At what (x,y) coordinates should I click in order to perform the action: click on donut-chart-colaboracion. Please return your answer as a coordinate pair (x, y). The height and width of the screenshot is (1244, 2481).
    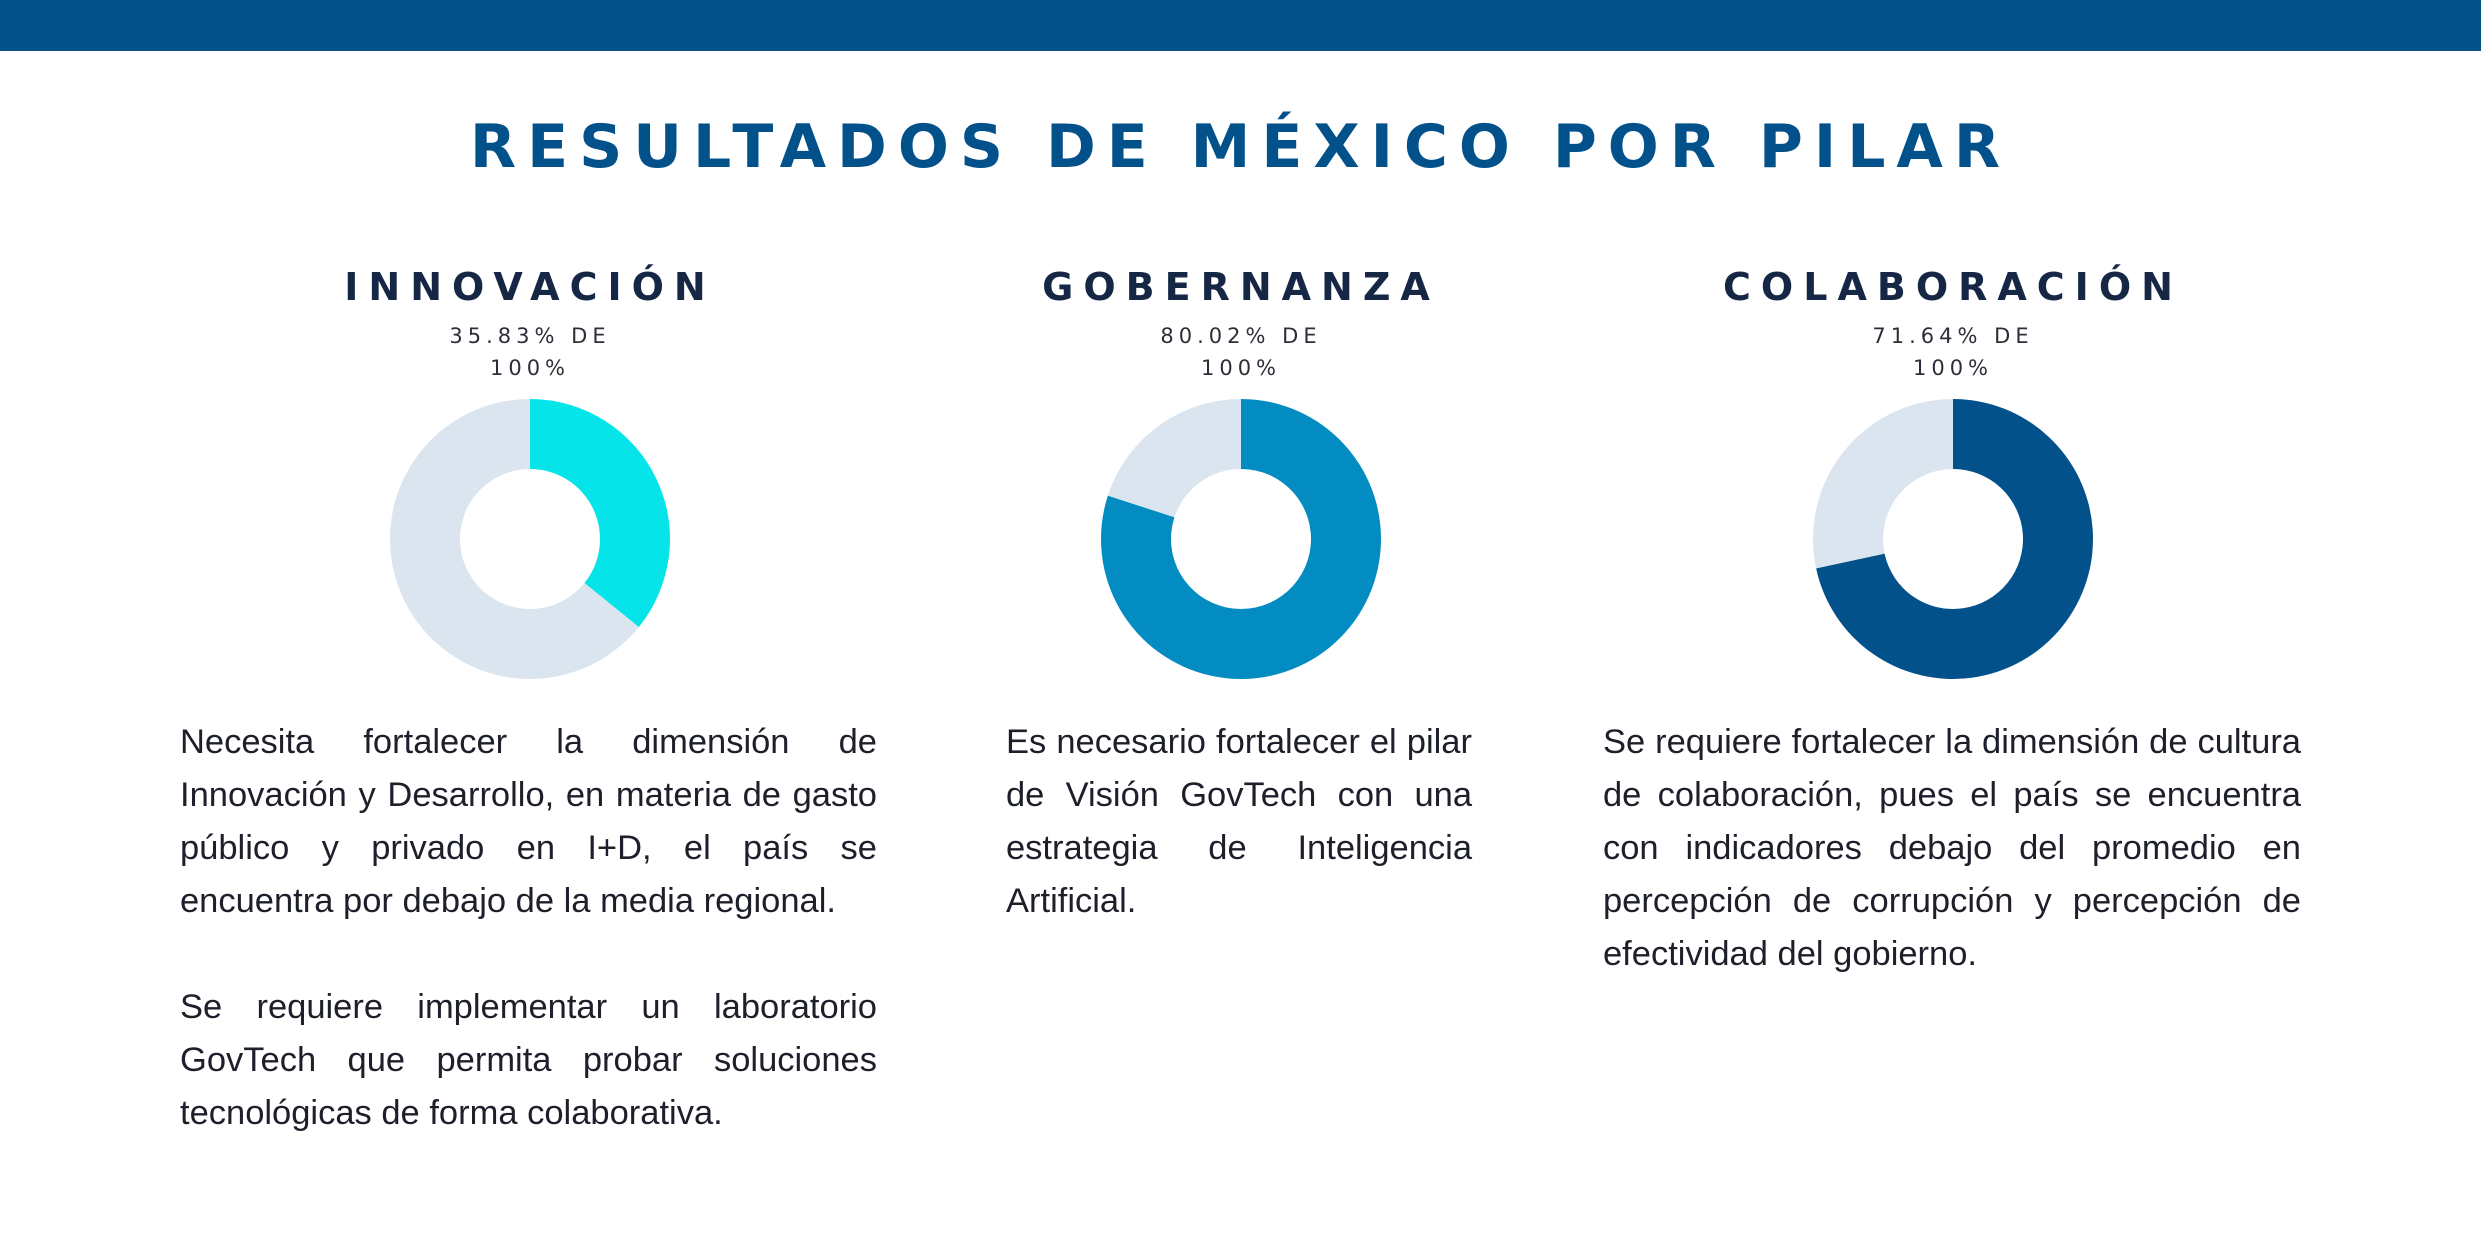
    Looking at the image, I should click on (1953, 539).